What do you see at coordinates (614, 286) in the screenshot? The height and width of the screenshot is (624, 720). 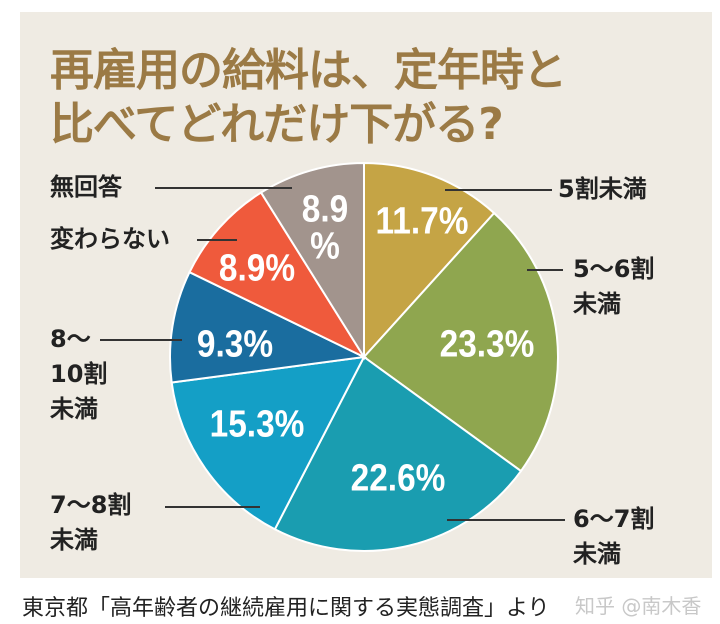 I see `category-label-5-6: 5～6割未満` at bounding box center [614, 286].